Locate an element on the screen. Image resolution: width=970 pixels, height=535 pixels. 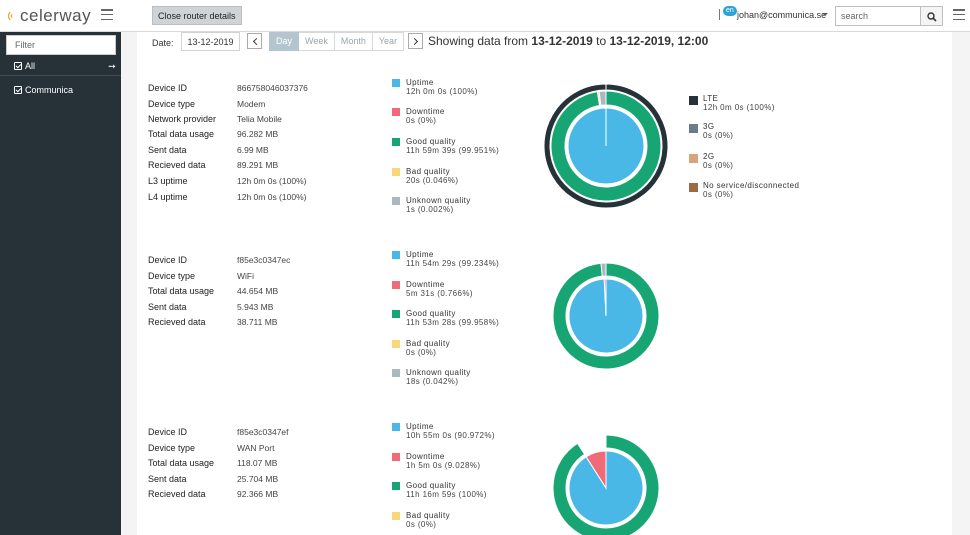
legend-uptime: Uptime 12h 0m 0s (100%) is located at coordinates (467, 89).